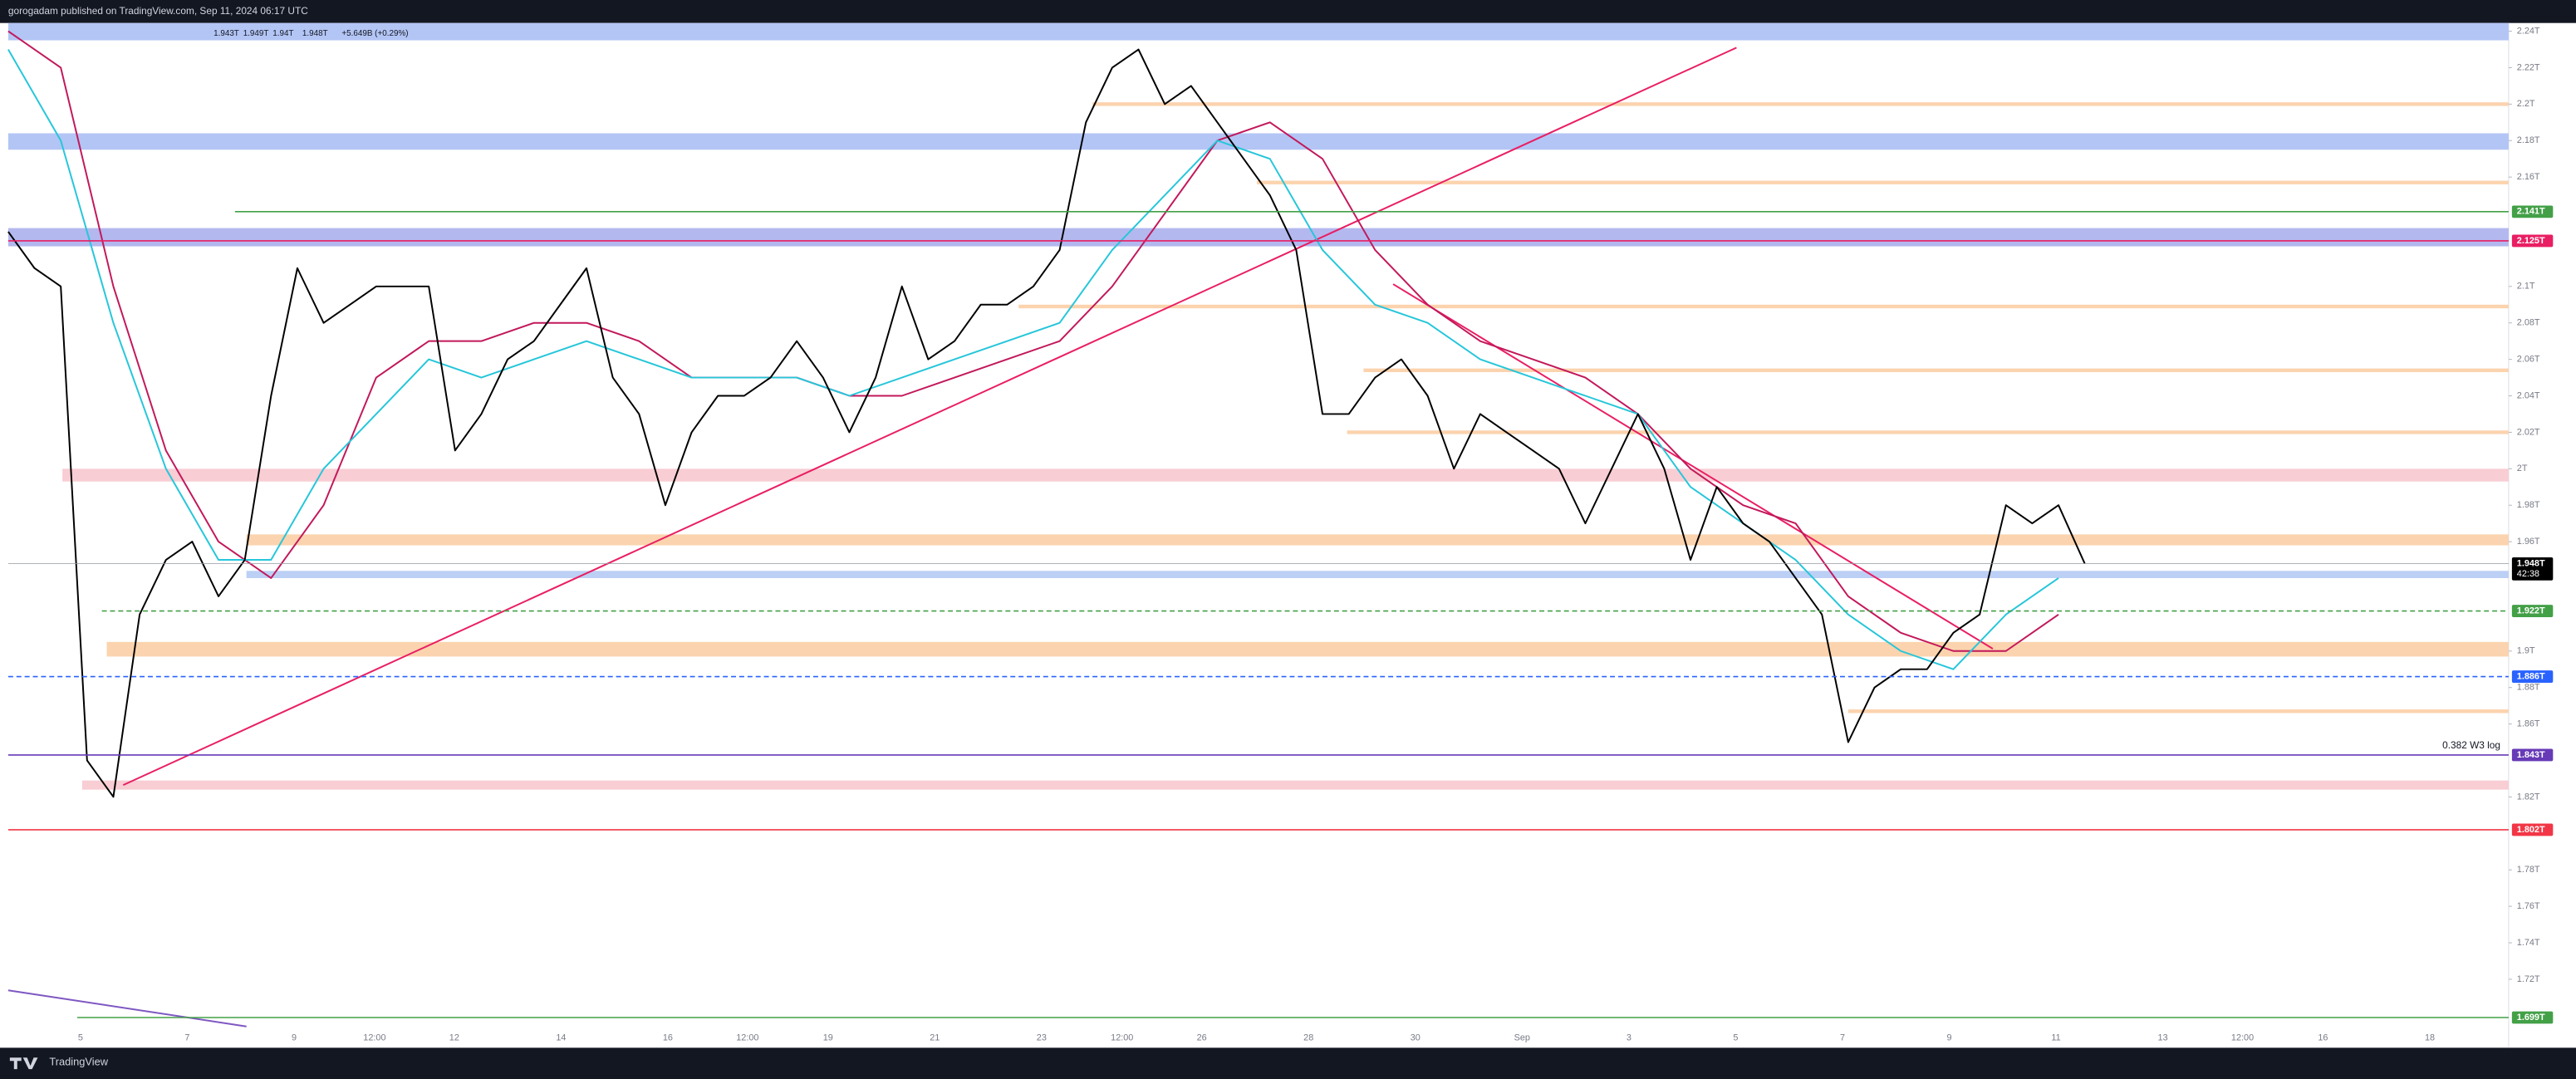 The height and width of the screenshot is (1079, 2576). I want to click on y-tick-label: 1.86T, so click(2528, 723).